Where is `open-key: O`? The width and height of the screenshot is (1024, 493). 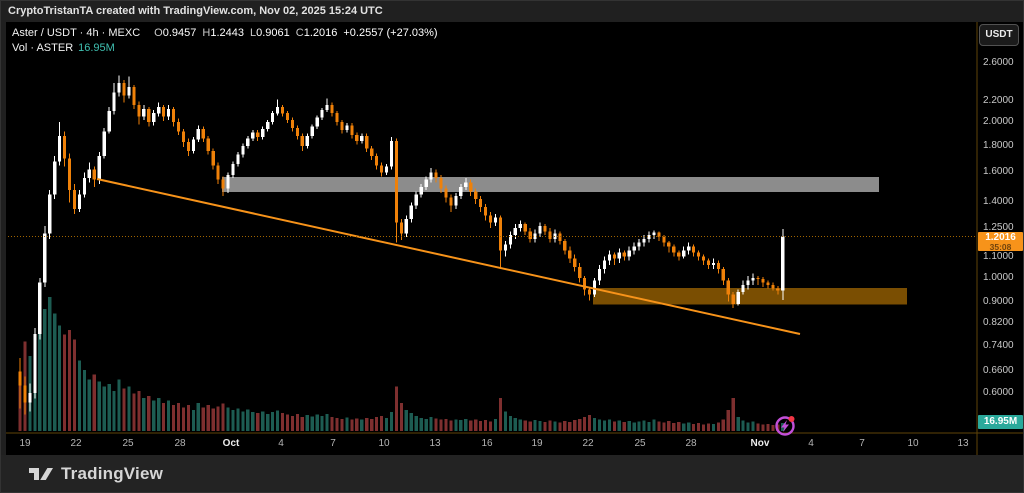
open-key: O is located at coordinates (158, 33).